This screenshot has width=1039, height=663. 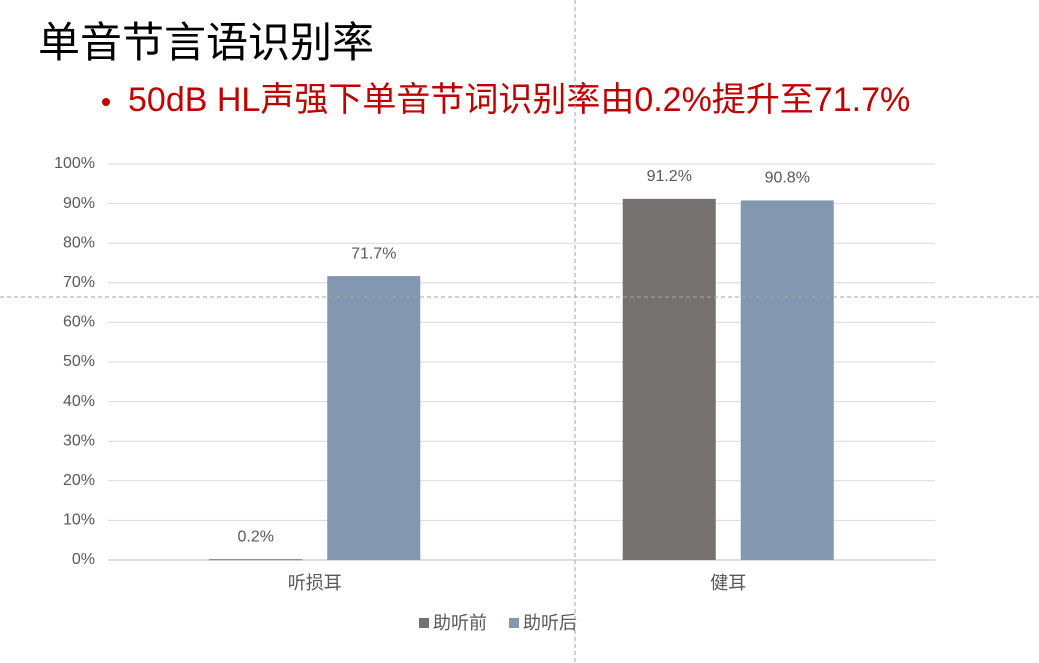 What do you see at coordinates (315, 583) in the screenshot?
I see `x-tick-label: 听损耳` at bounding box center [315, 583].